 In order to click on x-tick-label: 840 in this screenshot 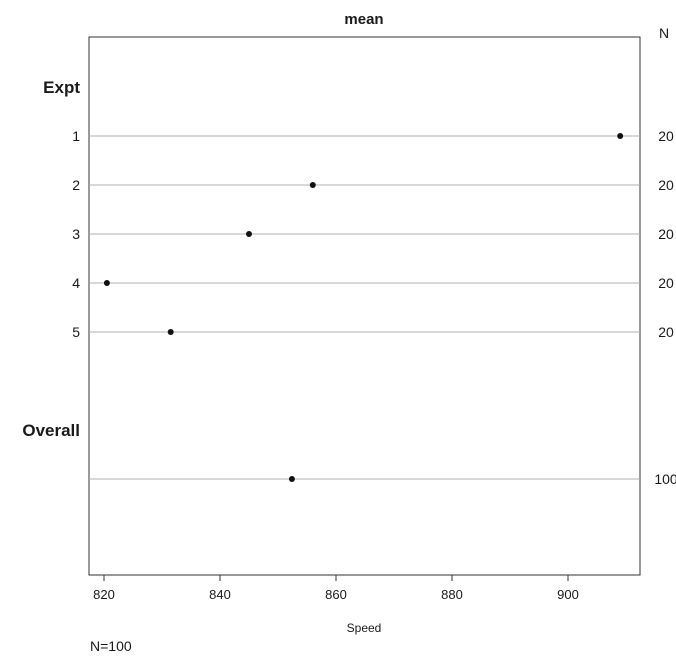, I will do `click(220, 594)`.